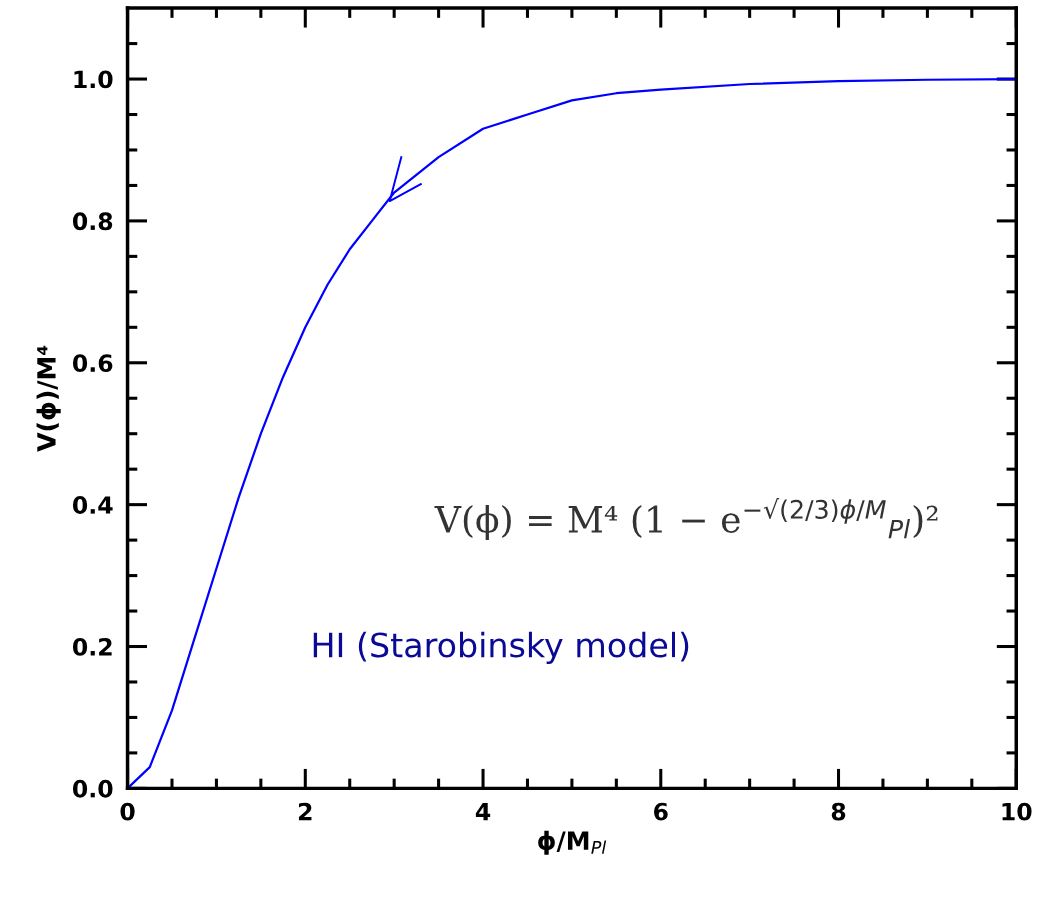  Describe the element at coordinates (1017, 811) in the screenshot. I see `x-tick-label: 10` at that location.